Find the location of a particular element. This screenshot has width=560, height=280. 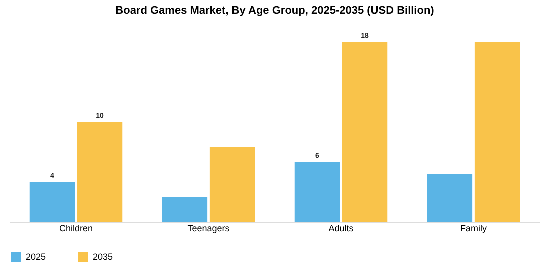

chart-title: Board Games Market, By Age Group, 2025-2035 (USD Billion) is located at coordinates (275, 11).